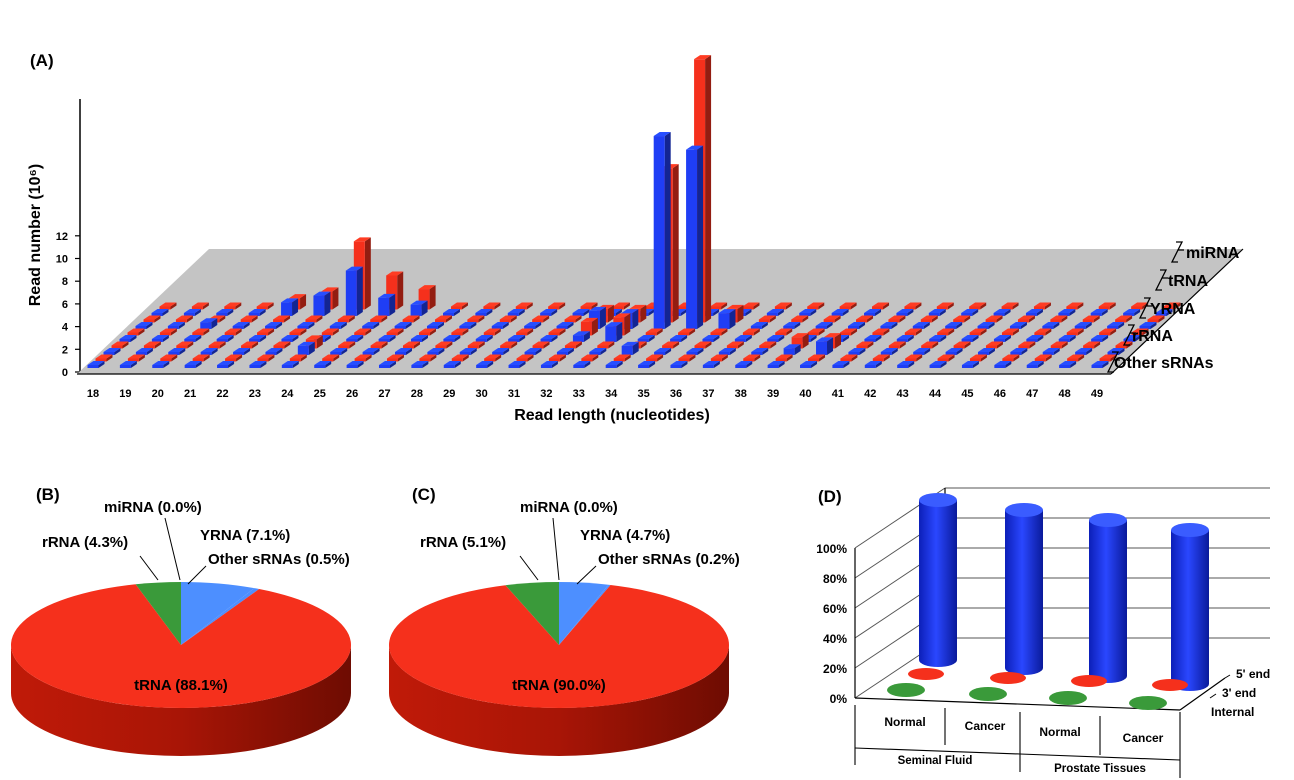 This screenshot has height=780, width=1294. I want to click on panel-a-depth-label: Other sRNAs, so click(1164, 363).